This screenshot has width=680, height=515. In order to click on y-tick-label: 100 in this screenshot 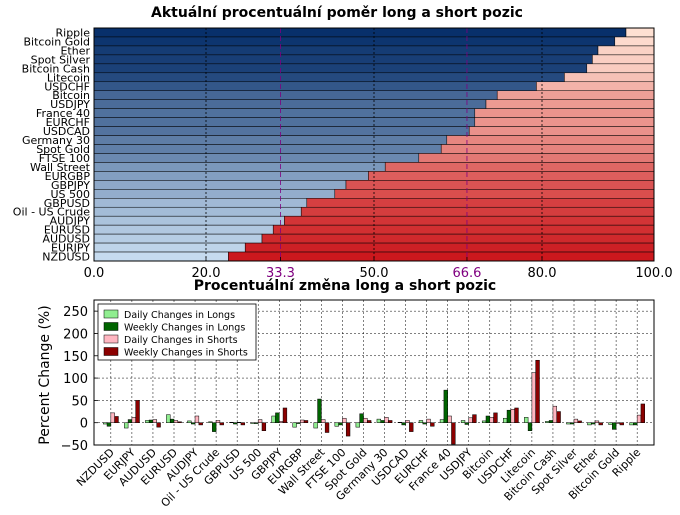, I will do `click(75, 379)`.